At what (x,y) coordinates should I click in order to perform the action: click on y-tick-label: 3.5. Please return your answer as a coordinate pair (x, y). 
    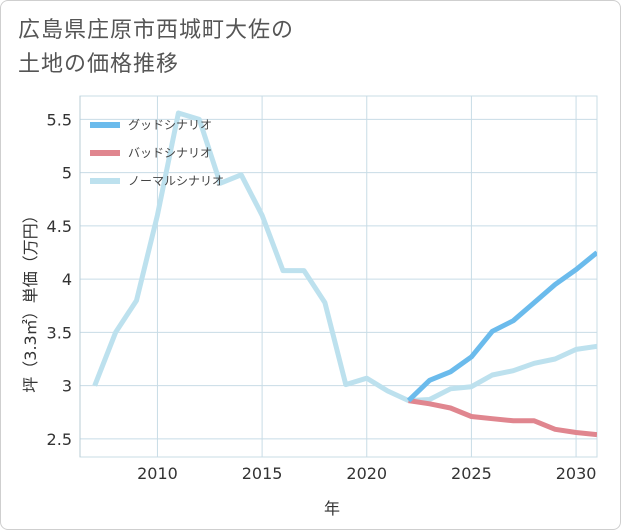
    Looking at the image, I should click on (59, 332).